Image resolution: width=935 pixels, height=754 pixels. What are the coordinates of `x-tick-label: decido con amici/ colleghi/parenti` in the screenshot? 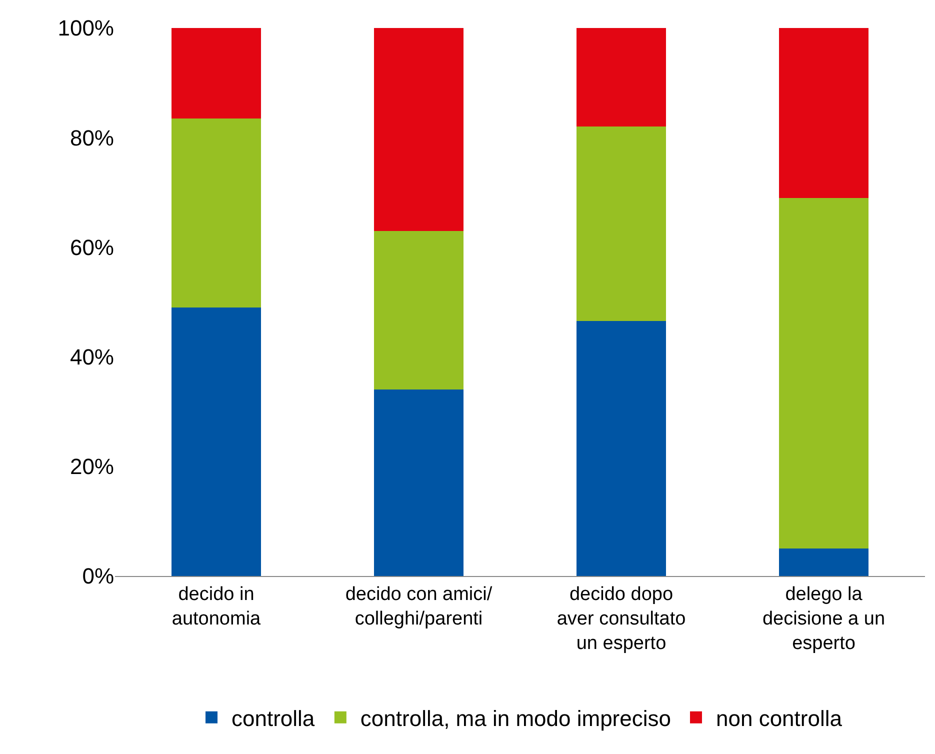 It's located at (419, 607).